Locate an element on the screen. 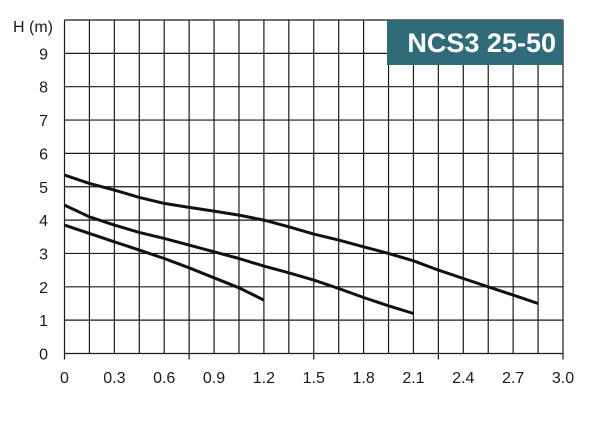 Image resolution: width=602 pixels, height=421 pixels. y-tick-label: 7 is located at coordinates (43, 121).